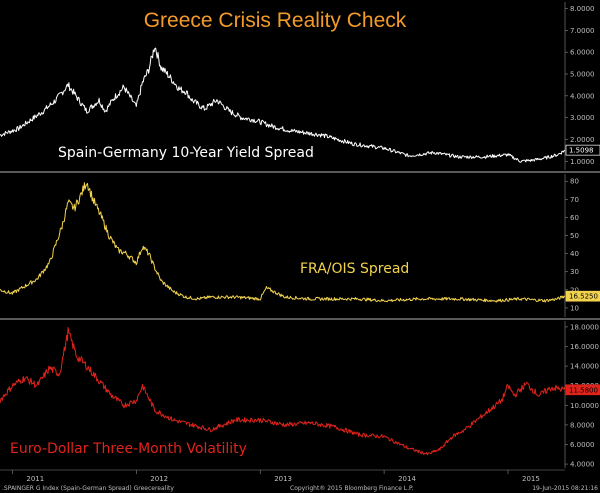 This screenshot has height=493, width=600. Describe the element at coordinates (582, 75) in the screenshot. I see `y-tick-label: 5.0000` at that location.